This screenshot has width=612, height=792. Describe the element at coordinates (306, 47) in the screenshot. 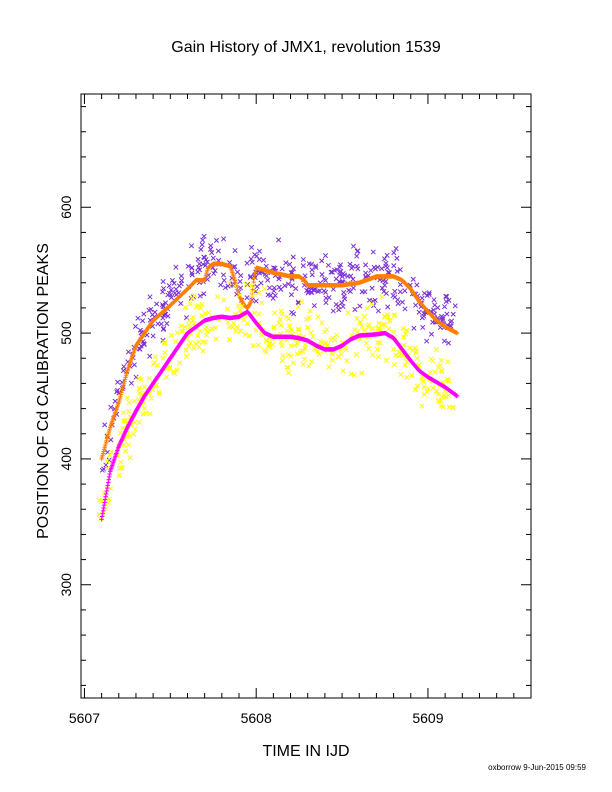

I see `chart-title: Gain History of JMX1, revolution 1539` at that location.